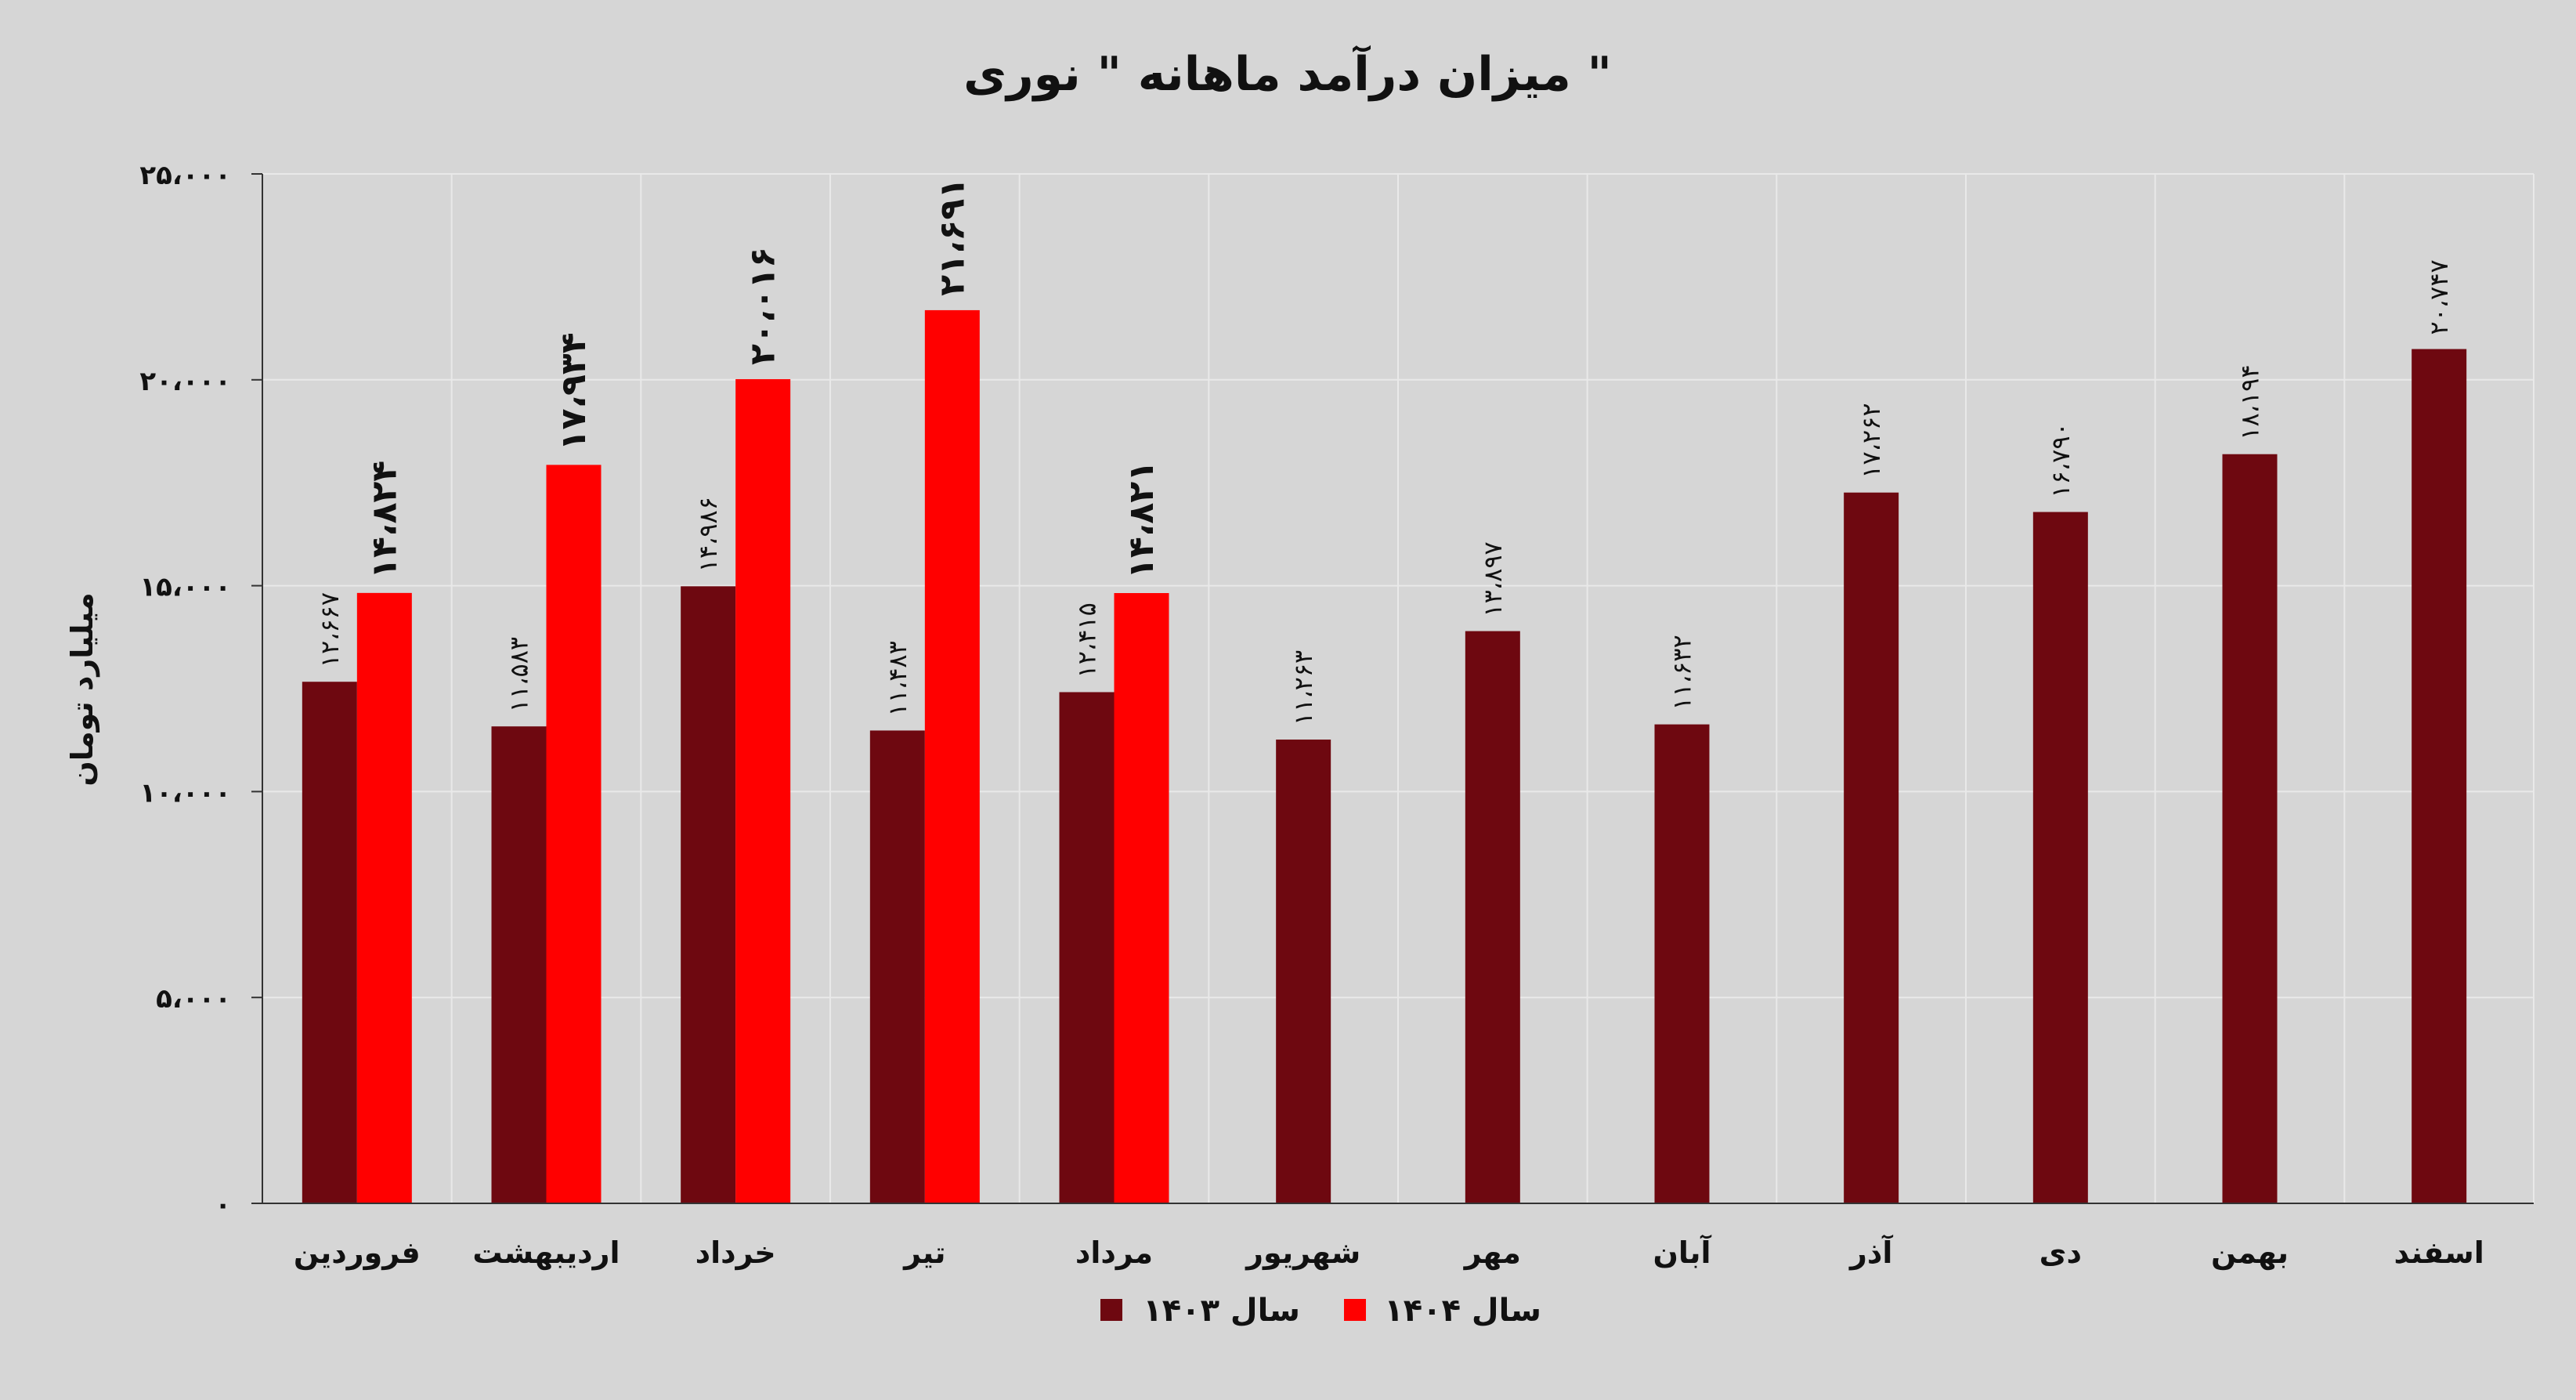 The width and height of the screenshot is (2576, 1400). I want to click on y-tick-label: ۱۵،۰۰۰, so click(185, 588).